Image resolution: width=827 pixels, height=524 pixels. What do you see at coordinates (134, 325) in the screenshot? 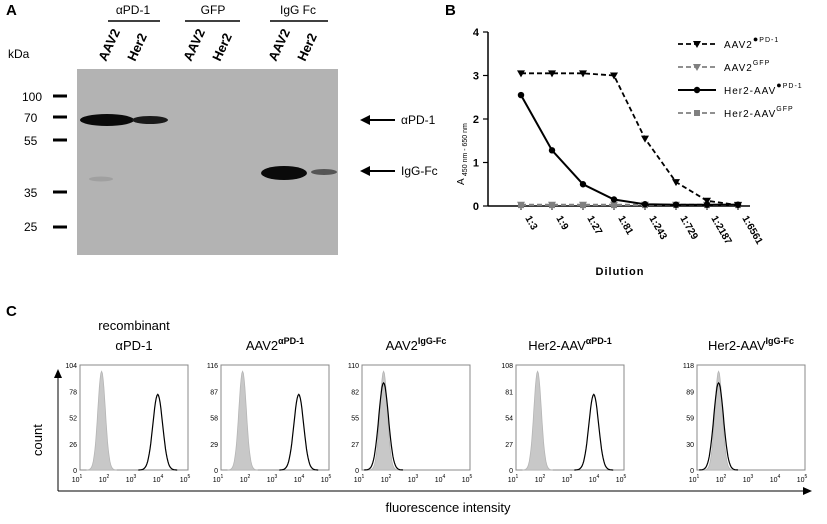
I see `histogram-title-line1: recombinant` at bounding box center [134, 325].